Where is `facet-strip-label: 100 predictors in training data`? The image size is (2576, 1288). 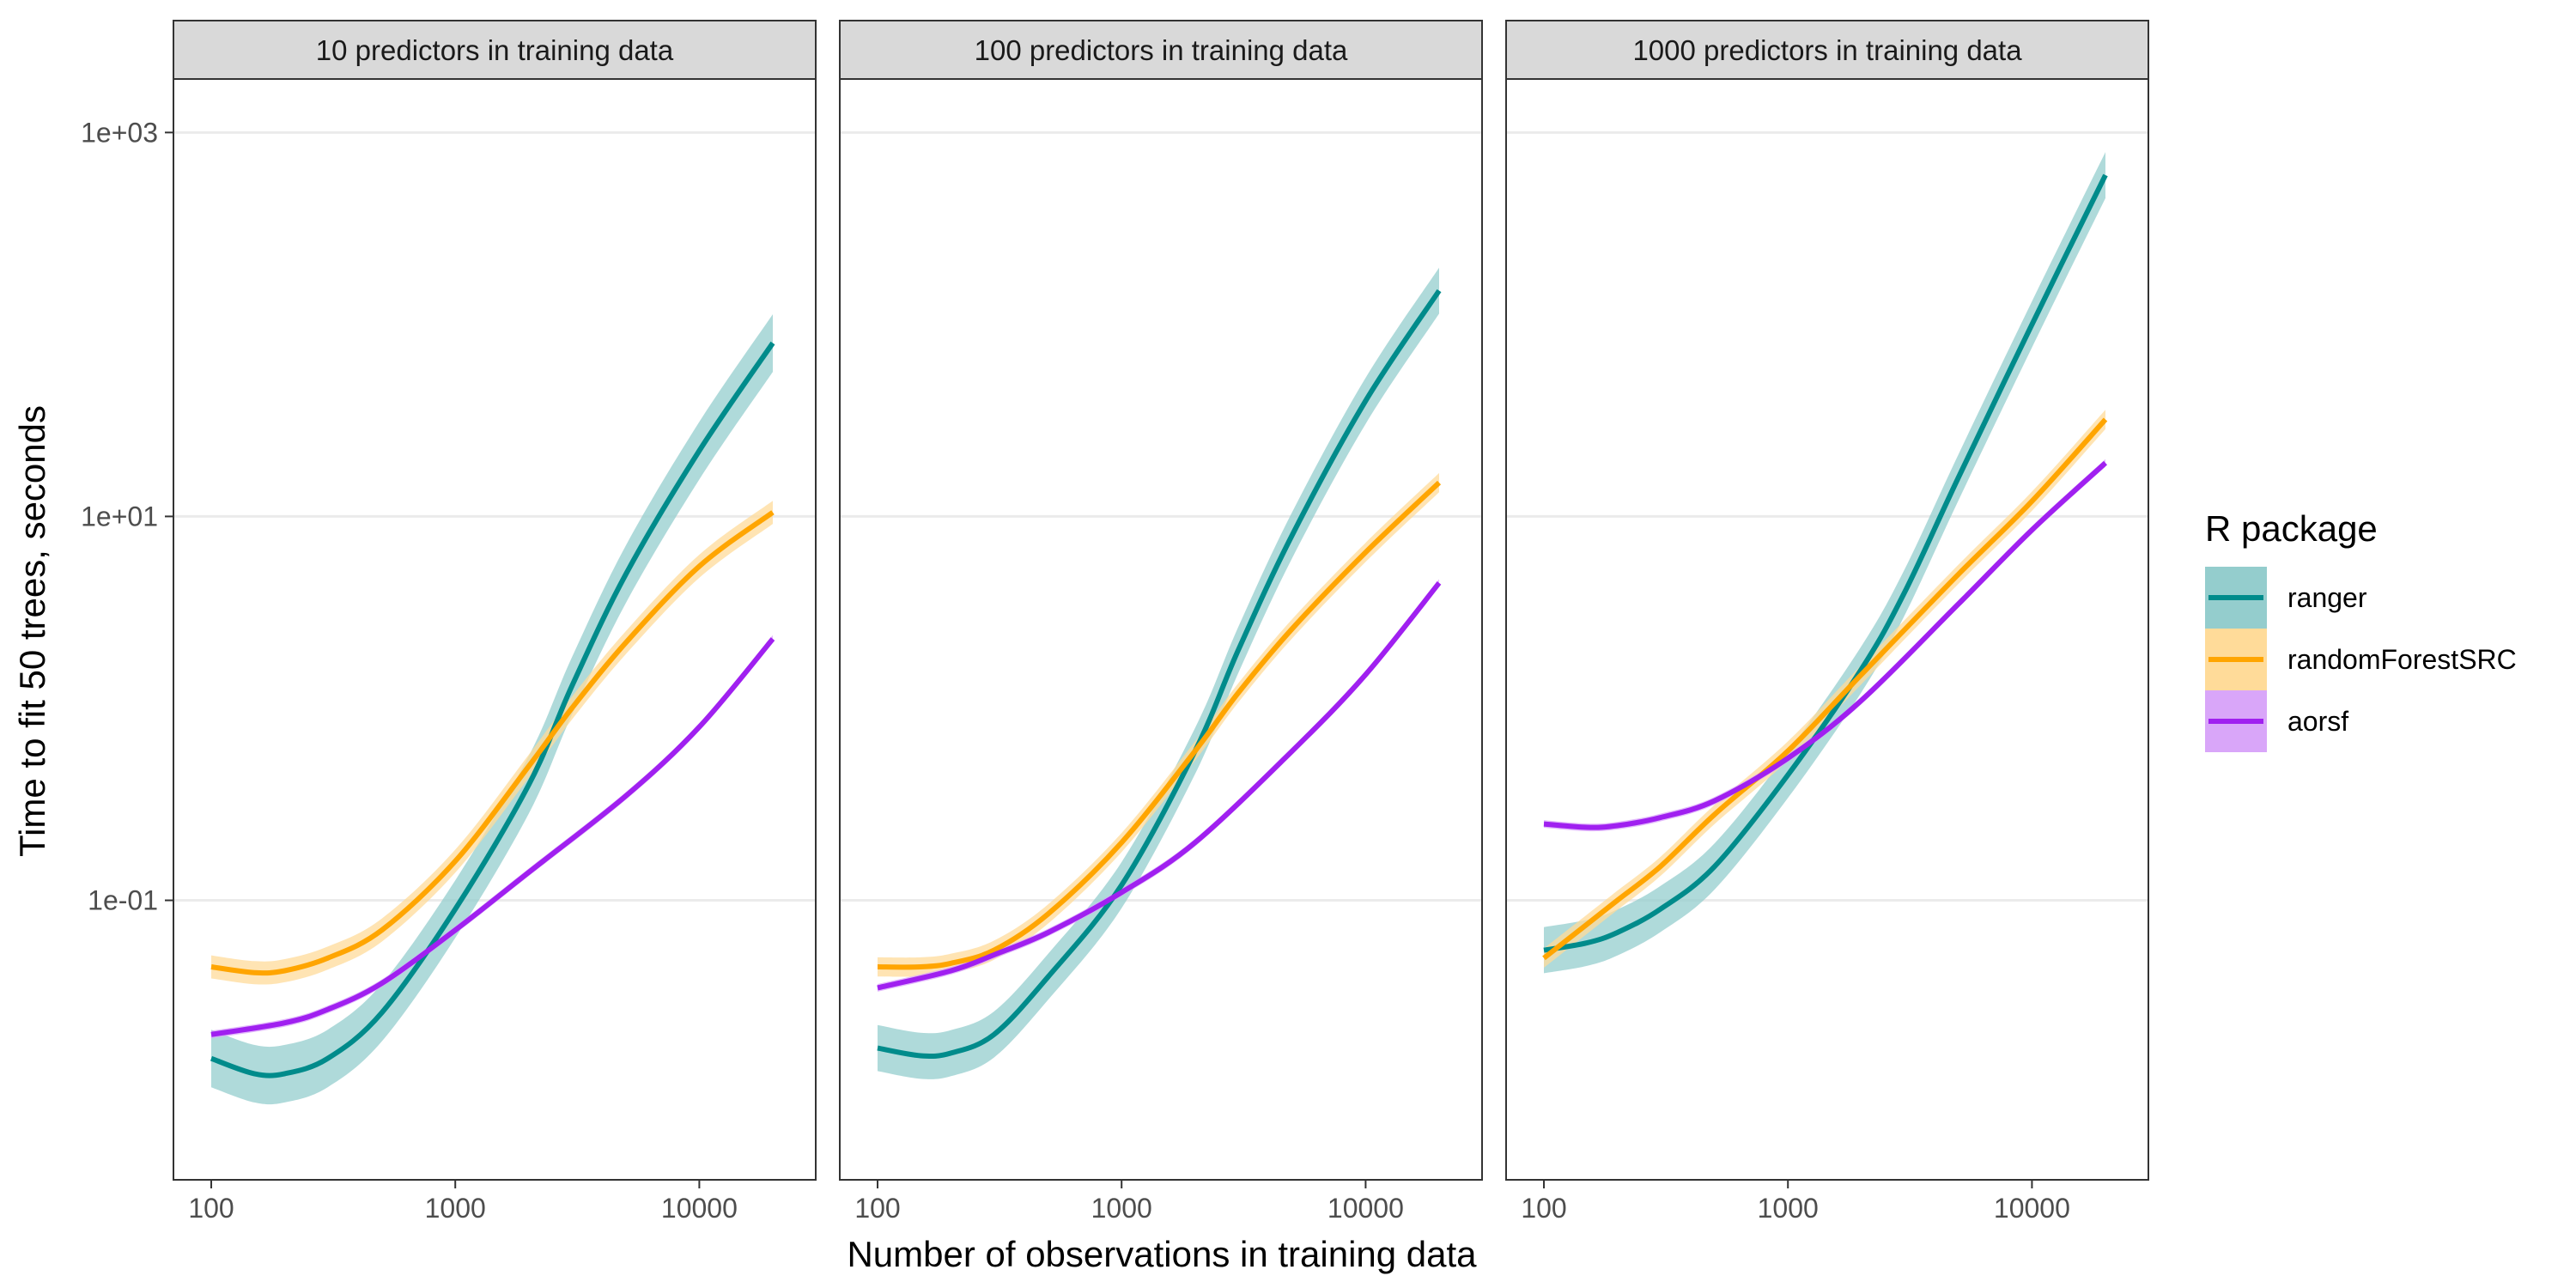
facet-strip-label: 100 predictors in training data is located at coordinates (1162, 50).